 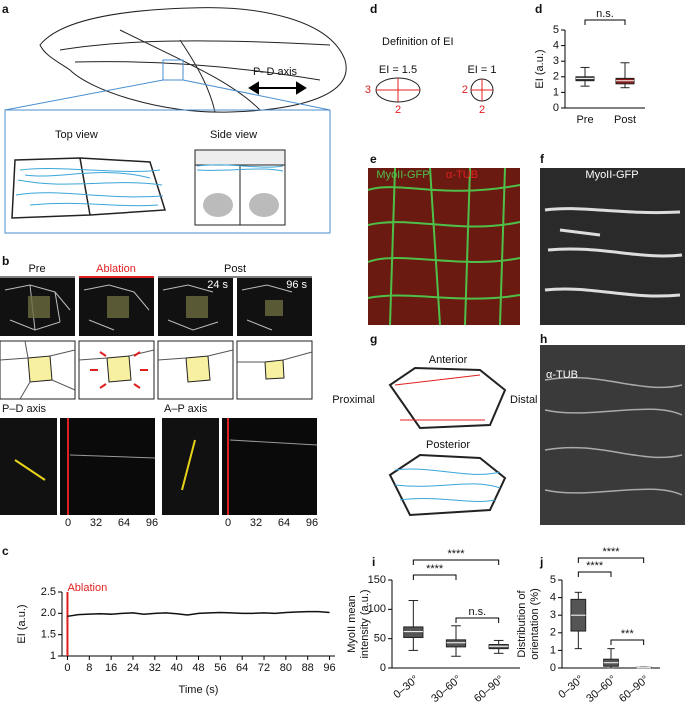 What do you see at coordinates (186, 409) in the screenshot?
I see `axis-label: A–P axis` at bounding box center [186, 409].